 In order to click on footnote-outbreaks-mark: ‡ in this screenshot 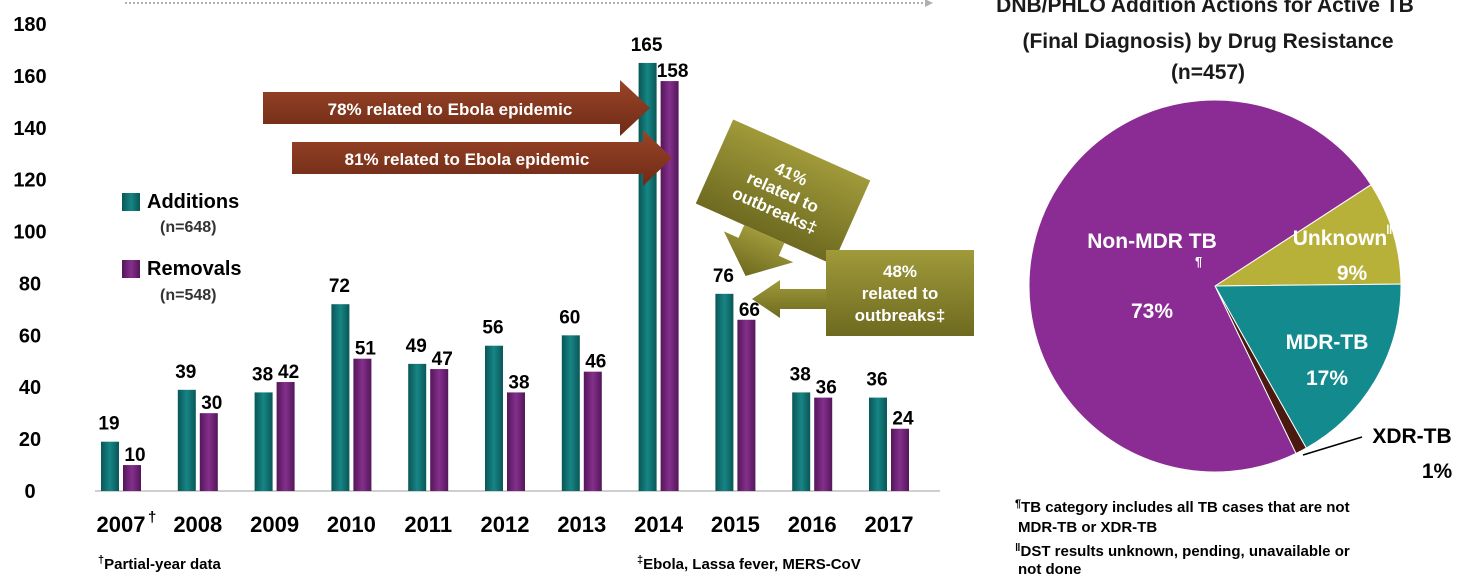, I will do `click(640, 560)`.